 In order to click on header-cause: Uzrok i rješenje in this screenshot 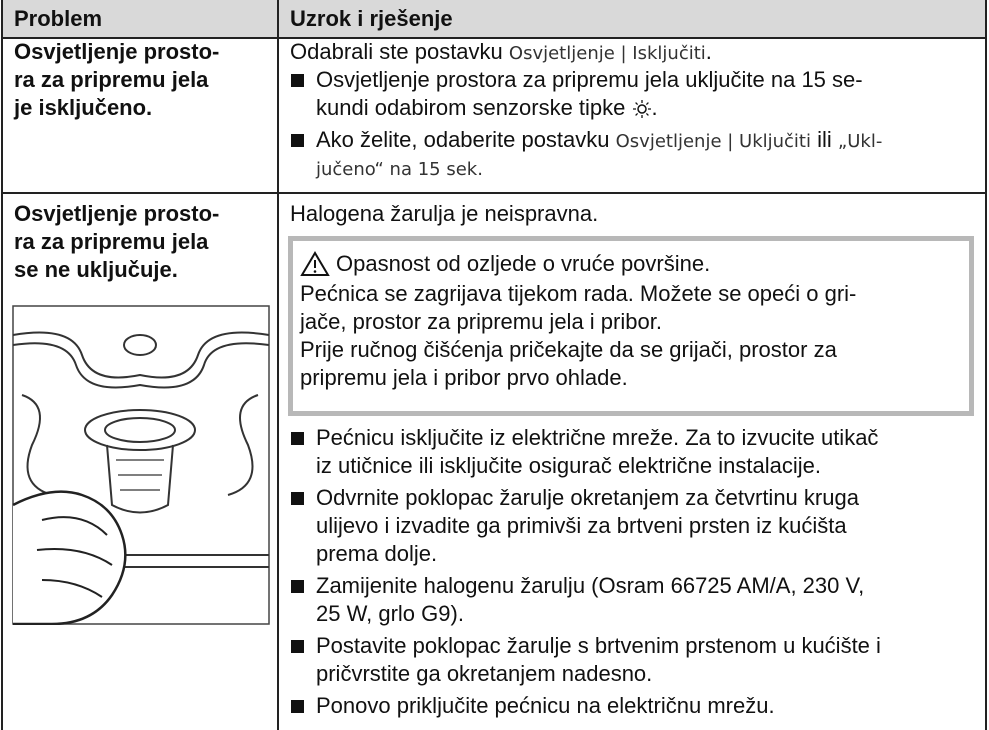, I will do `click(371, 18)`.